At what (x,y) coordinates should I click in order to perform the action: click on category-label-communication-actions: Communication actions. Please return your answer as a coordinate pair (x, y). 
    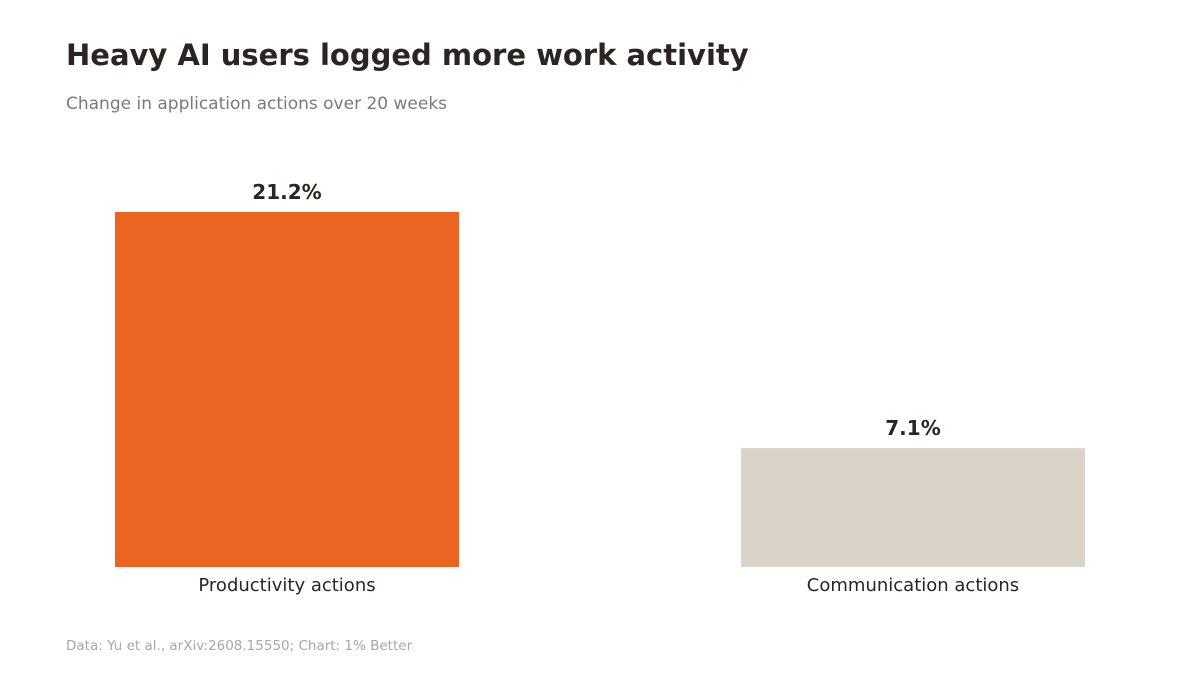
    Looking at the image, I should click on (913, 585).